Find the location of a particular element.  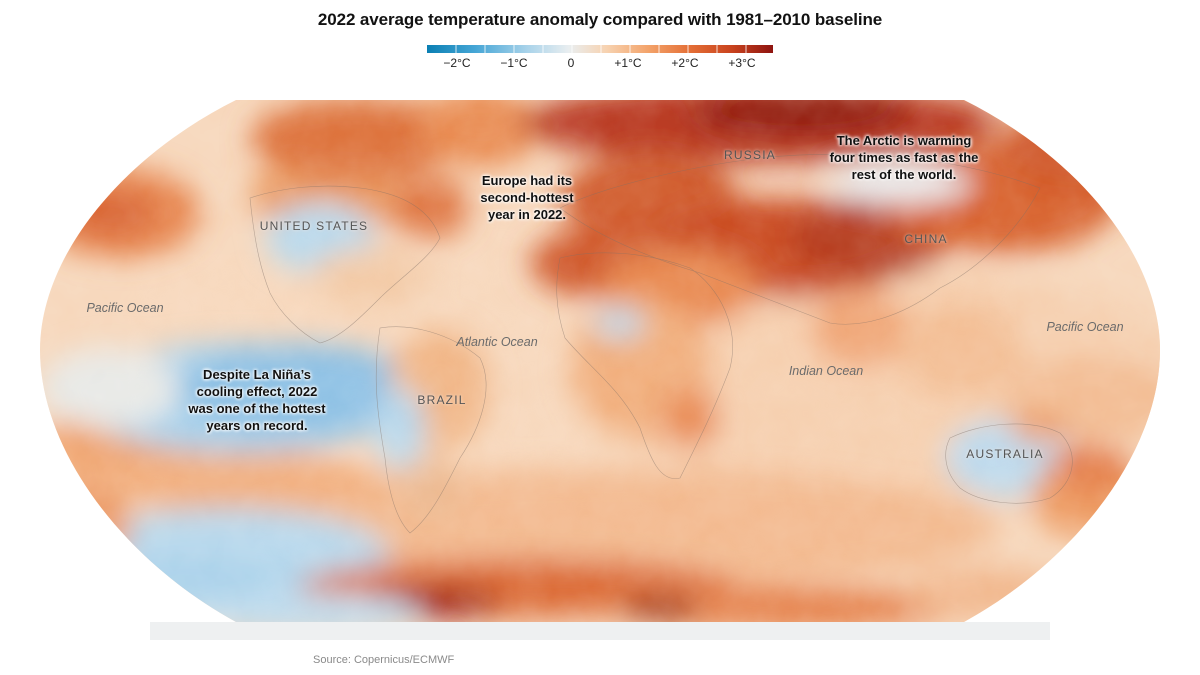

legend-tick-plus3: +3°C is located at coordinates (742, 63).